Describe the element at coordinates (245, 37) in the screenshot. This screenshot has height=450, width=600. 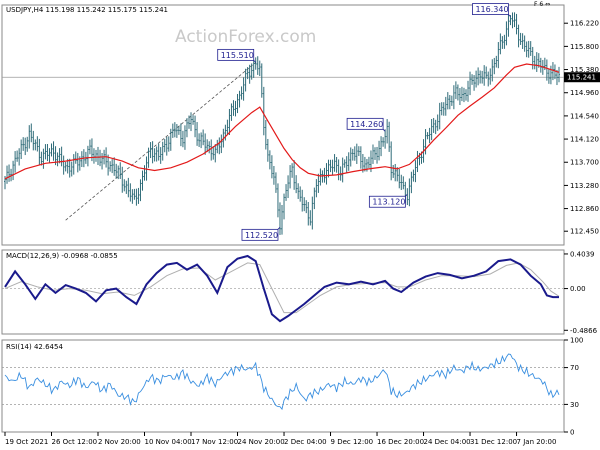
I see `watermark: ActionForex.com` at that location.